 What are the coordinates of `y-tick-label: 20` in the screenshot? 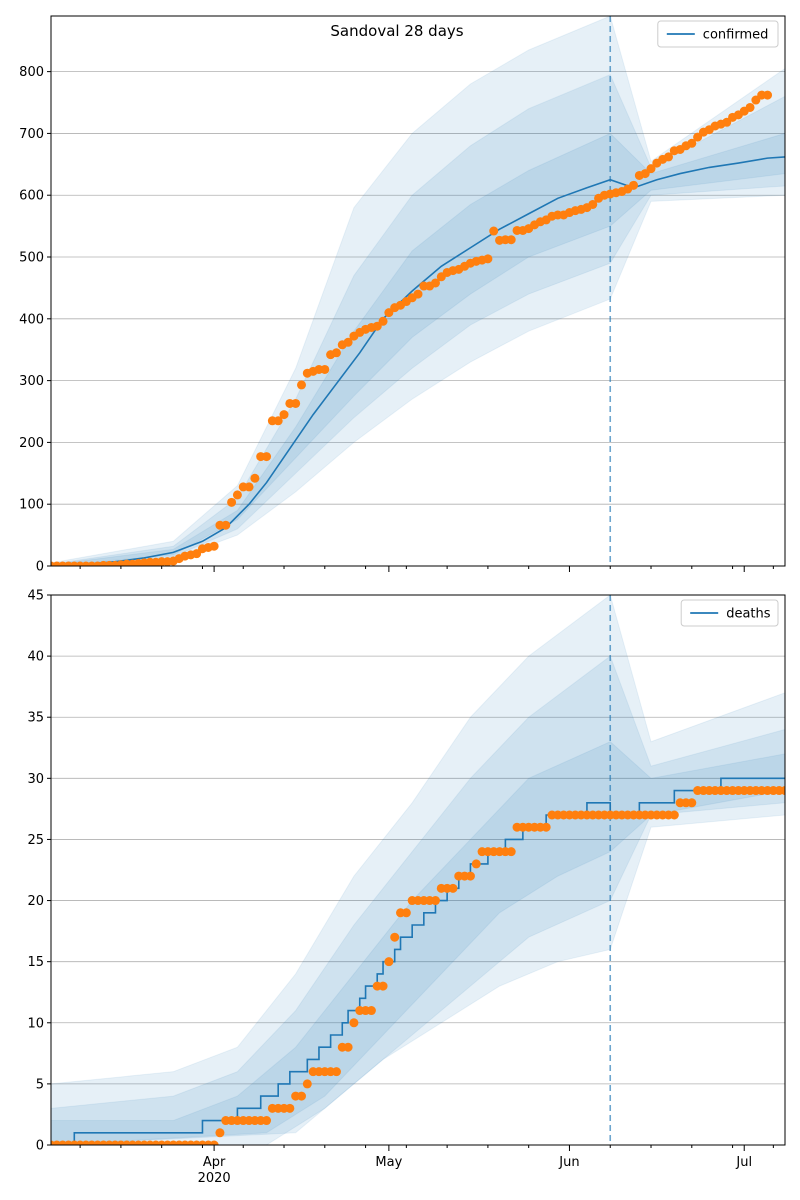 It's located at (35, 901).